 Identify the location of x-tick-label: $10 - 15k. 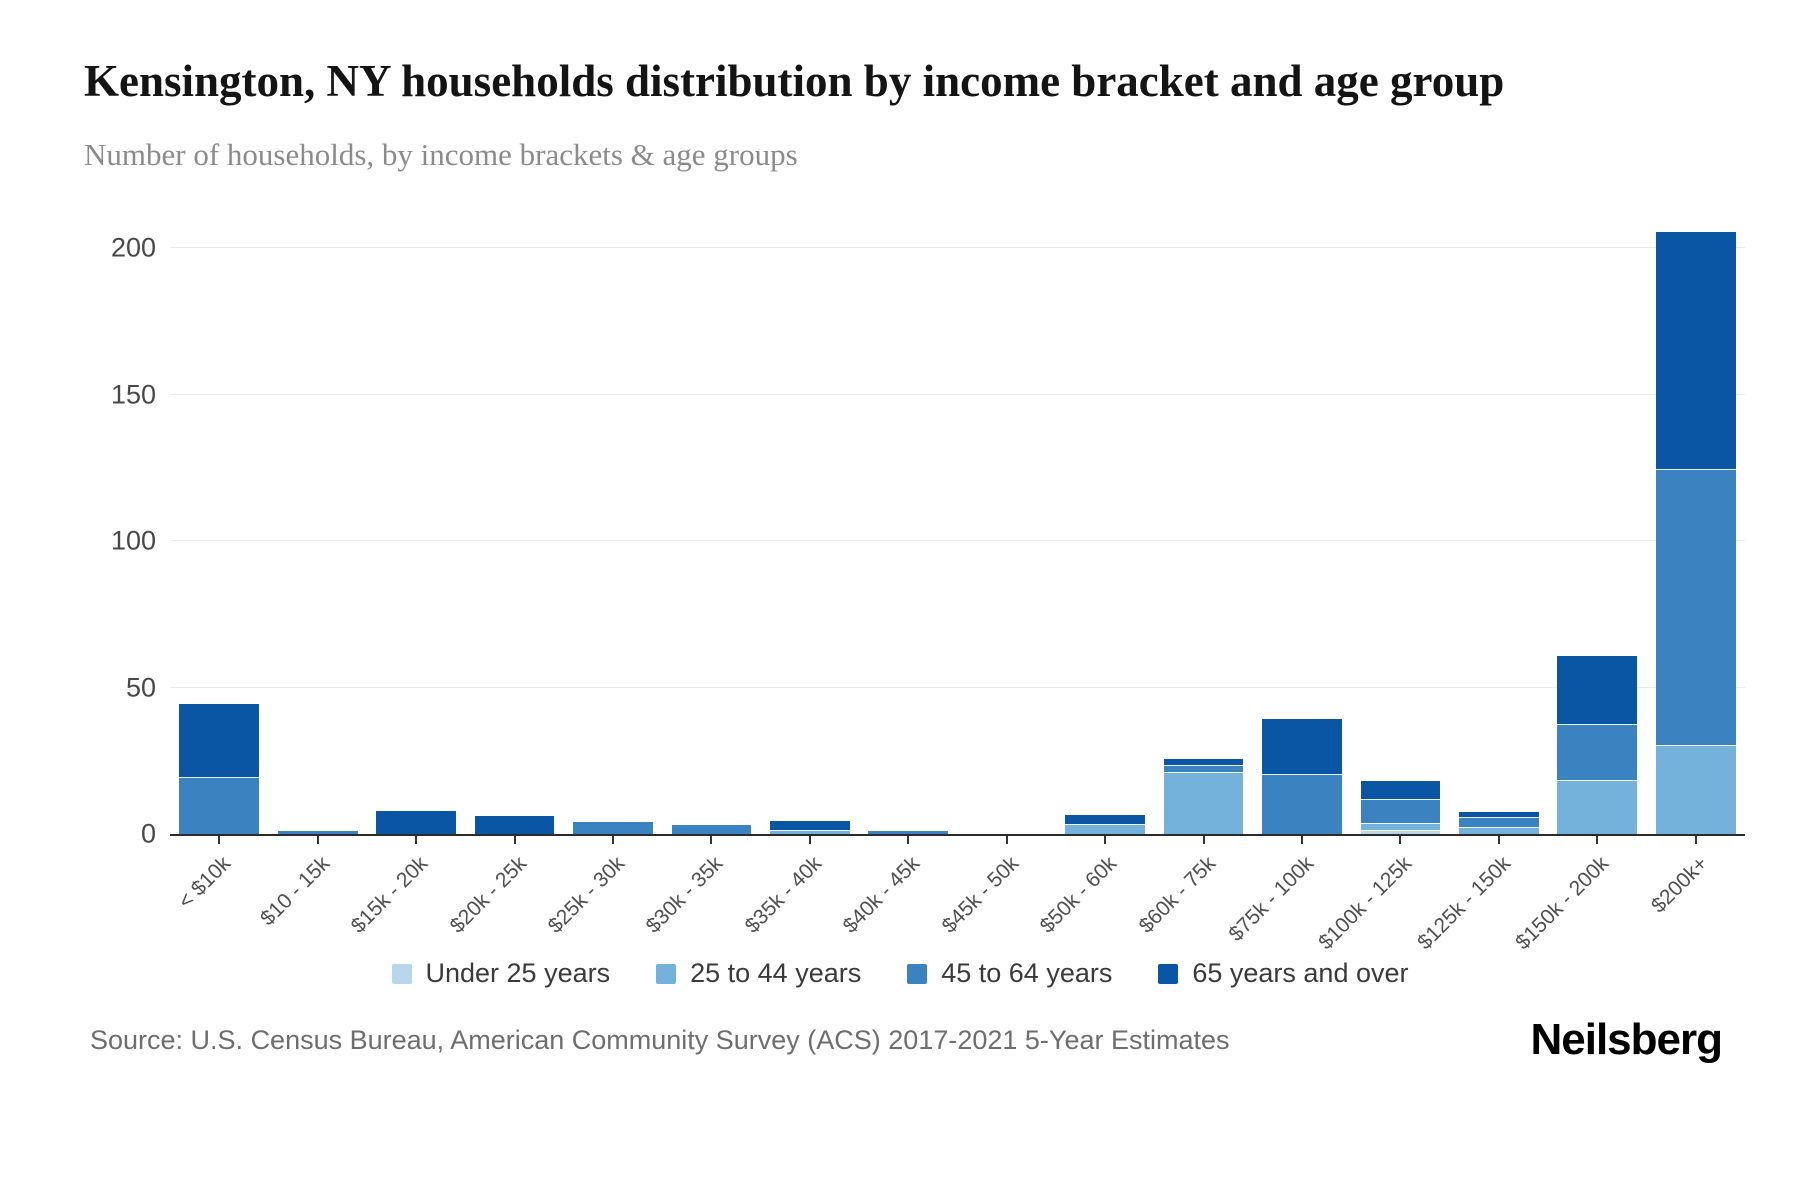
(294, 891).